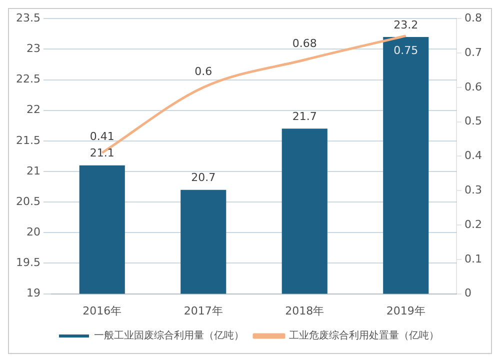 The width and height of the screenshot is (500, 362). What do you see at coordinates (28, 201) in the screenshot?
I see `y-tick-label: 20.5` at bounding box center [28, 201].